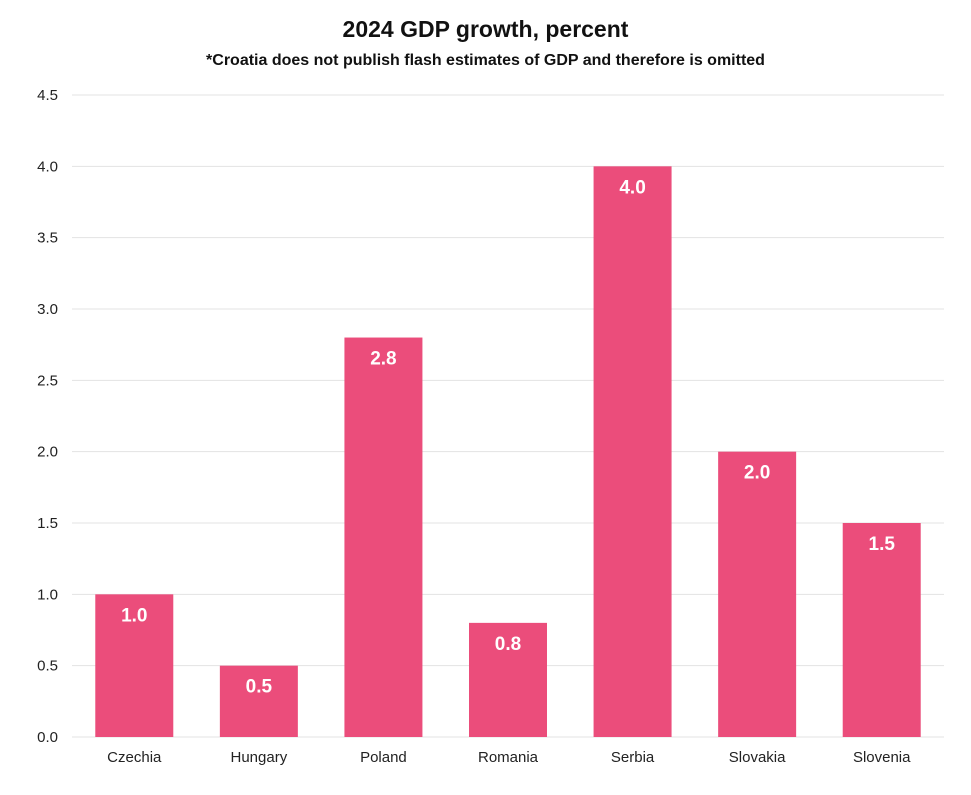 Image resolution: width=971 pixels, height=795 pixels. I want to click on x-tick-label: Slovenia, so click(882, 757).